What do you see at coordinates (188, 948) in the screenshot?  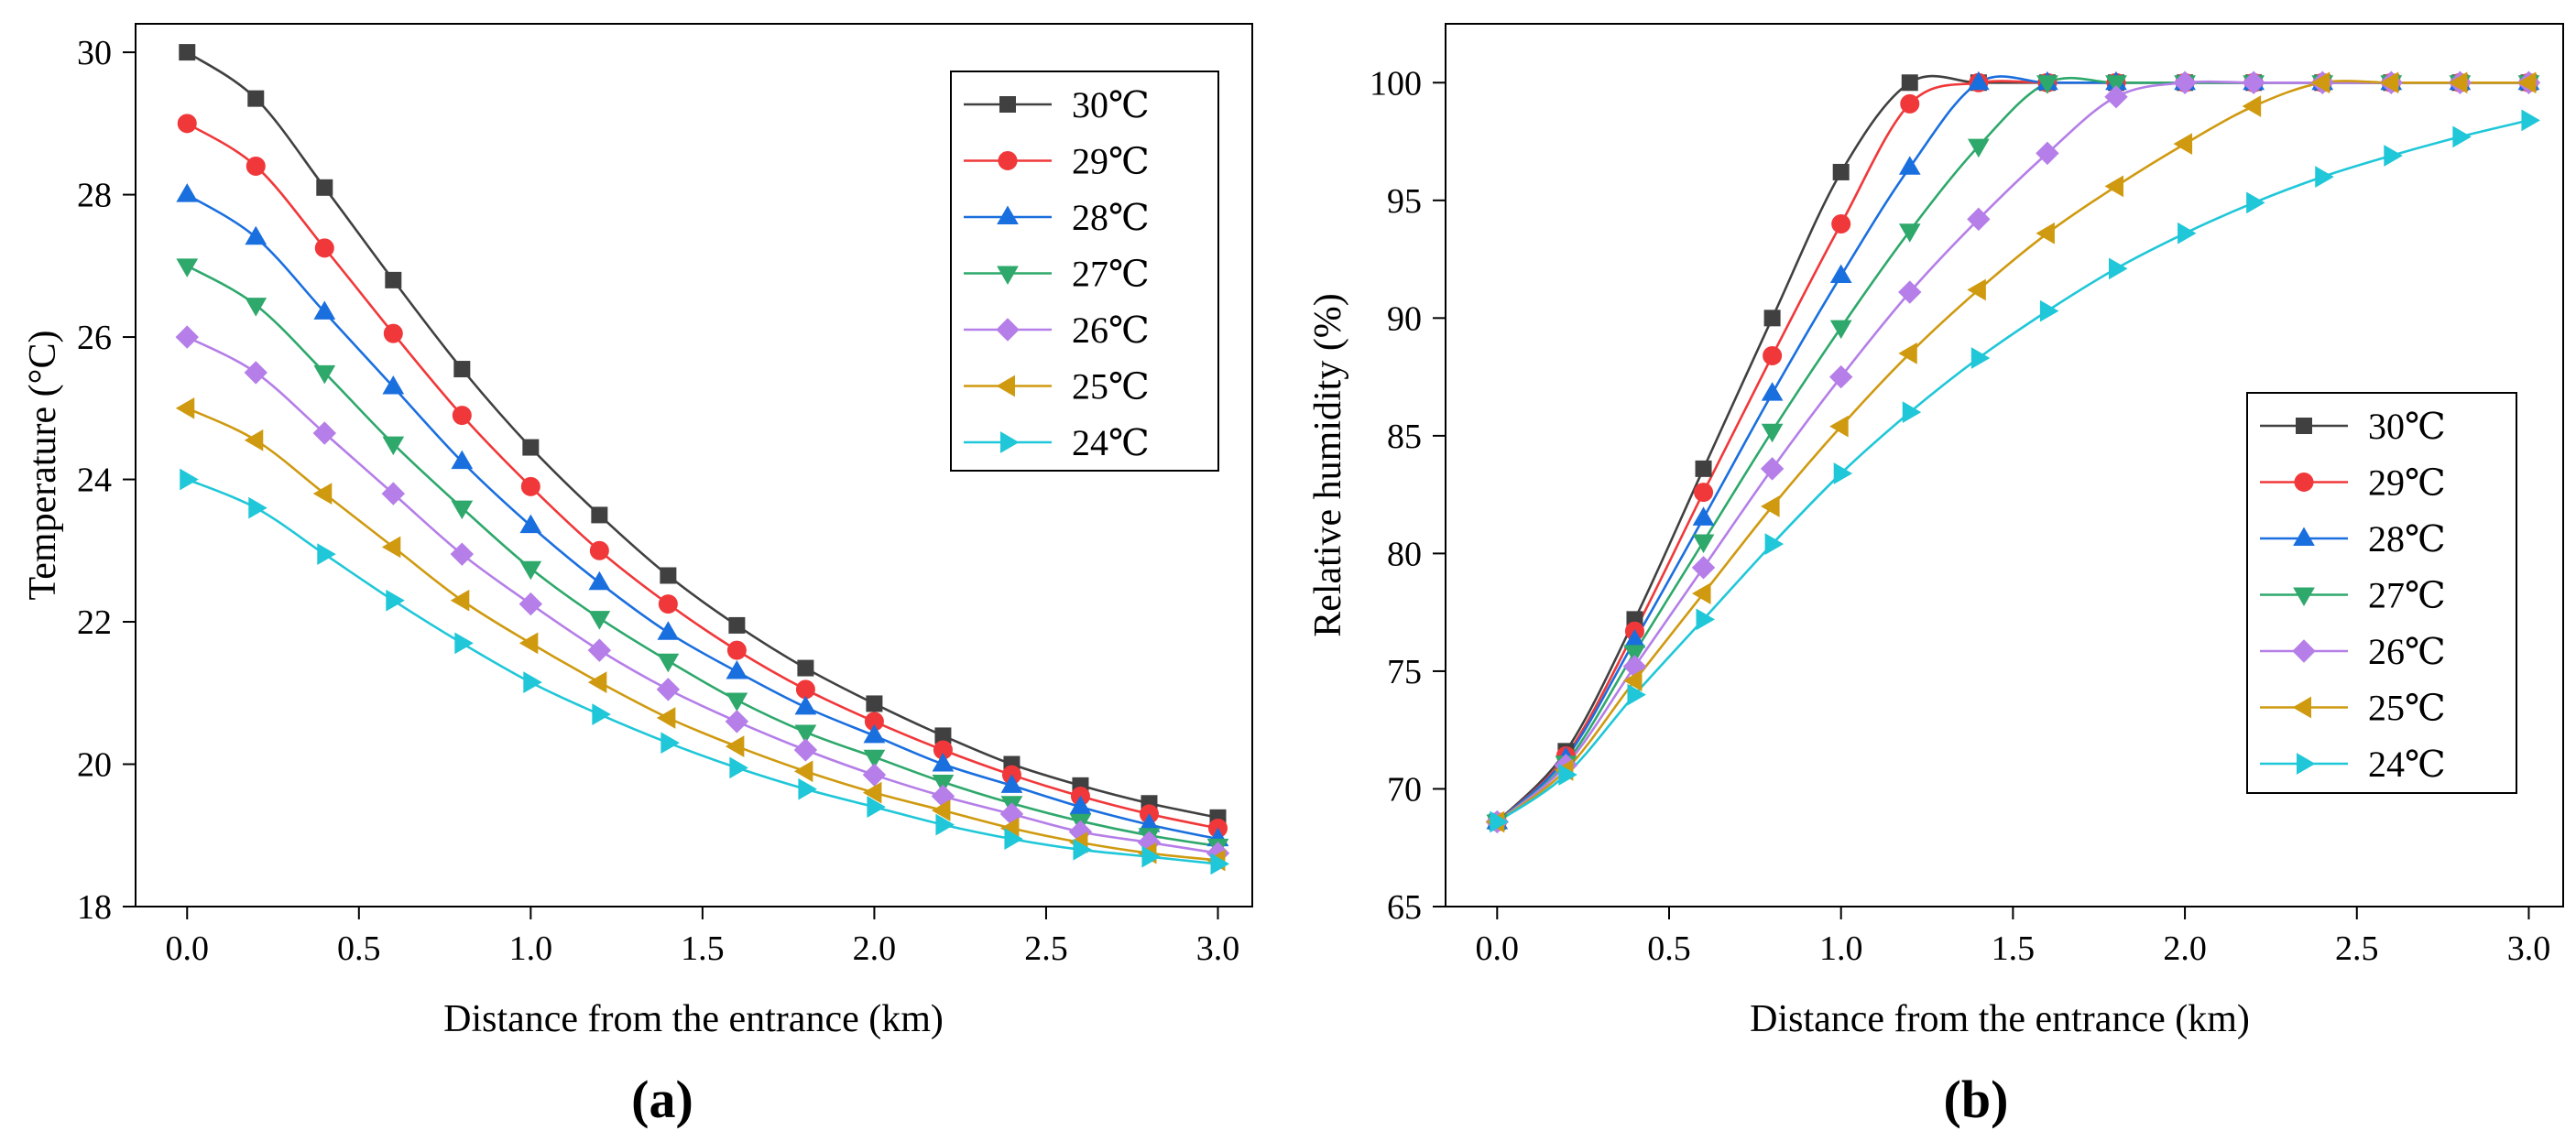 I see `x-tick-label: 0.0` at bounding box center [188, 948].